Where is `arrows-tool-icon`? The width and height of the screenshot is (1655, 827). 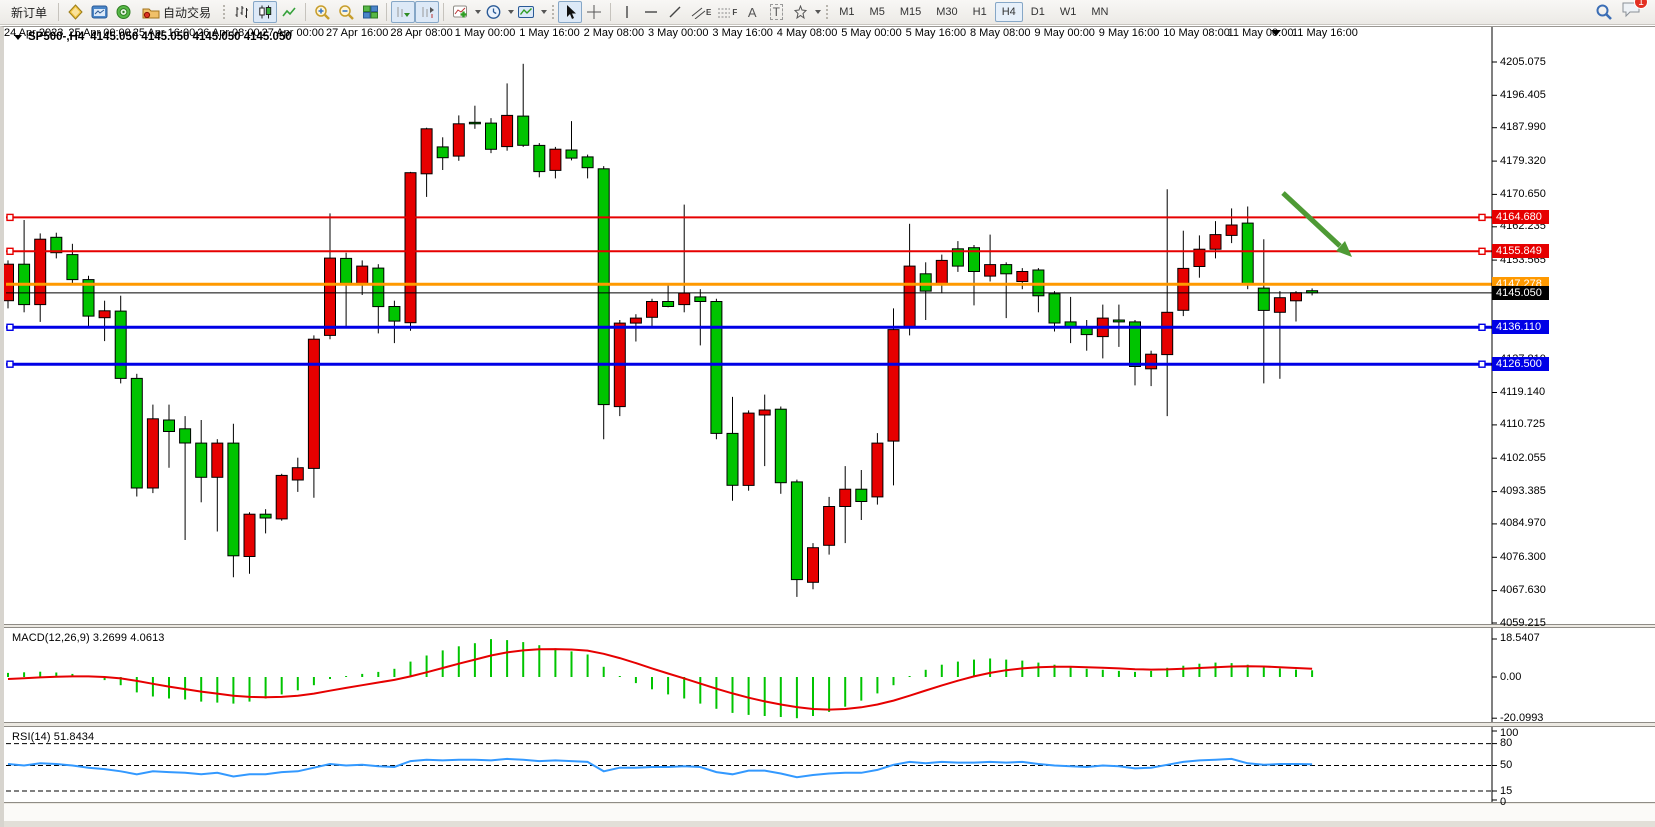
arrows-tool-icon is located at coordinates (800, 11).